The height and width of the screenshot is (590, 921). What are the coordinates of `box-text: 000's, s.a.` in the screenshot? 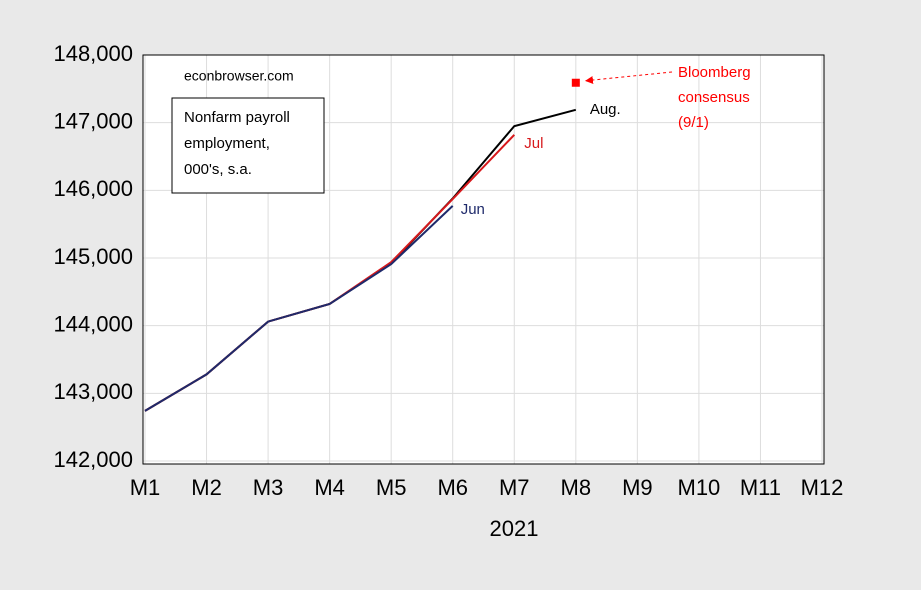 It's located at (218, 169).